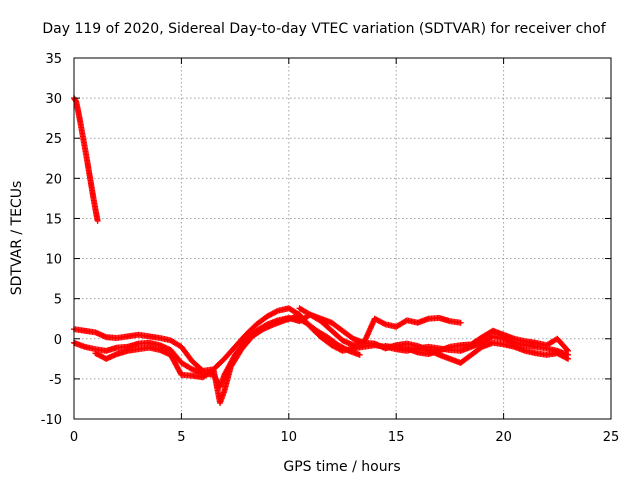  What do you see at coordinates (17, 238) in the screenshot?
I see `y-axis-label: SDTVAR / TECUs` at bounding box center [17, 238].